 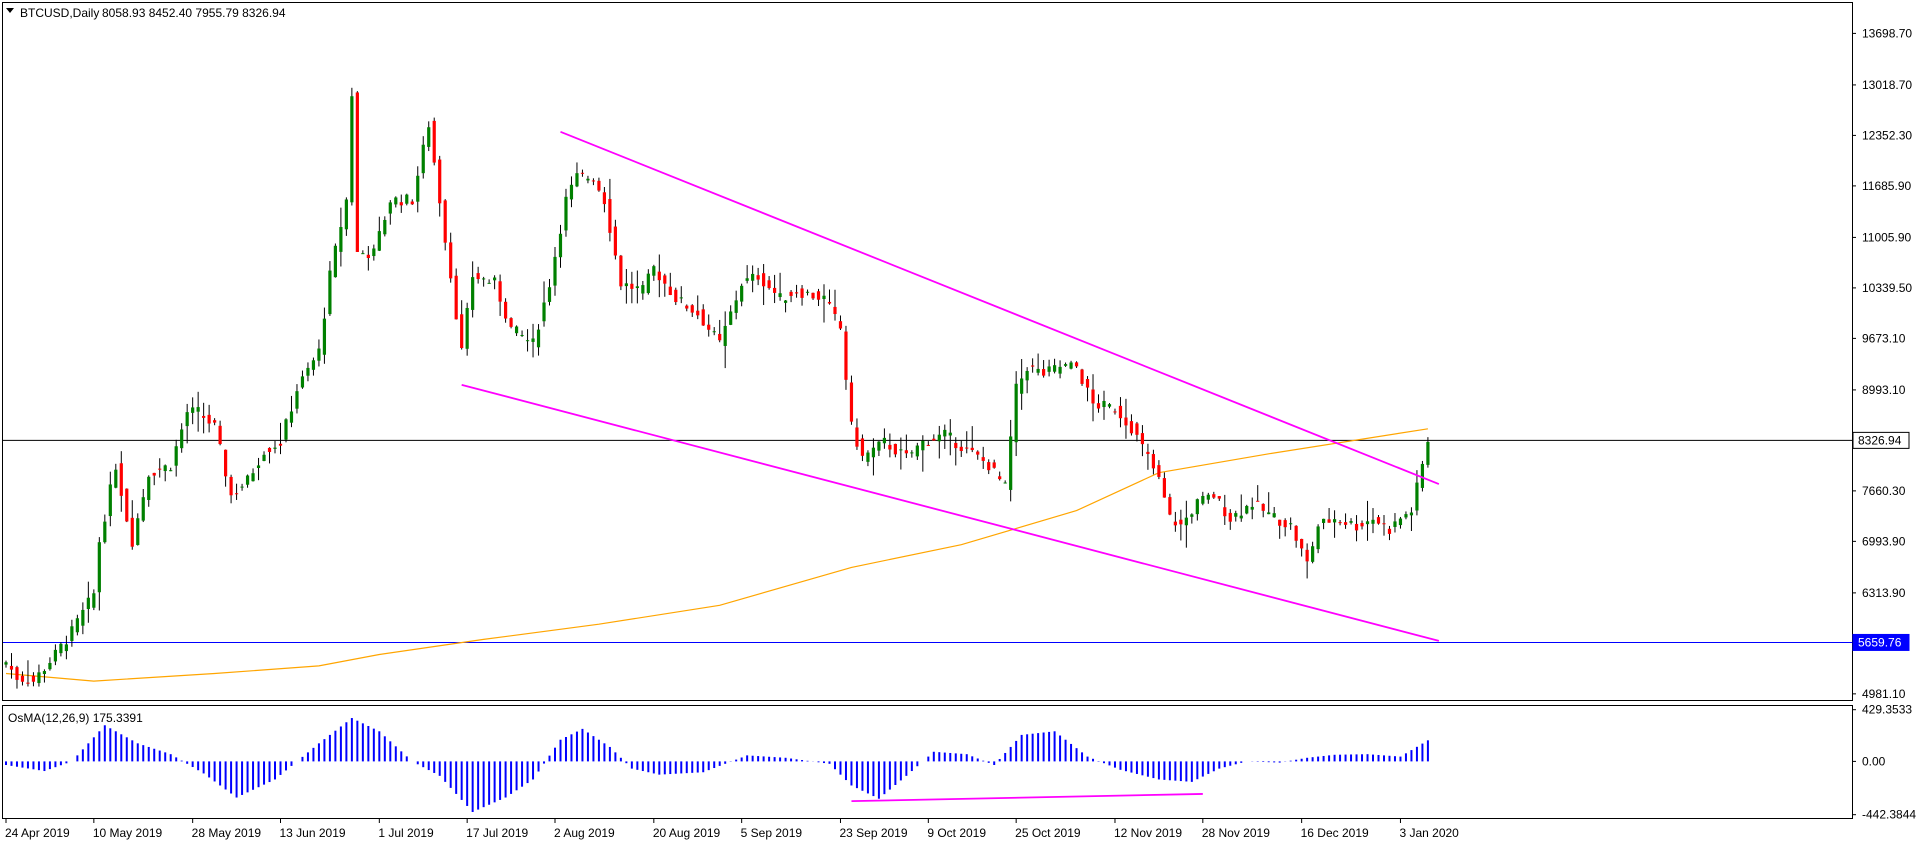 What do you see at coordinates (1886, 237) in the screenshot?
I see `y-tick-label: 11005.90` at bounding box center [1886, 237].